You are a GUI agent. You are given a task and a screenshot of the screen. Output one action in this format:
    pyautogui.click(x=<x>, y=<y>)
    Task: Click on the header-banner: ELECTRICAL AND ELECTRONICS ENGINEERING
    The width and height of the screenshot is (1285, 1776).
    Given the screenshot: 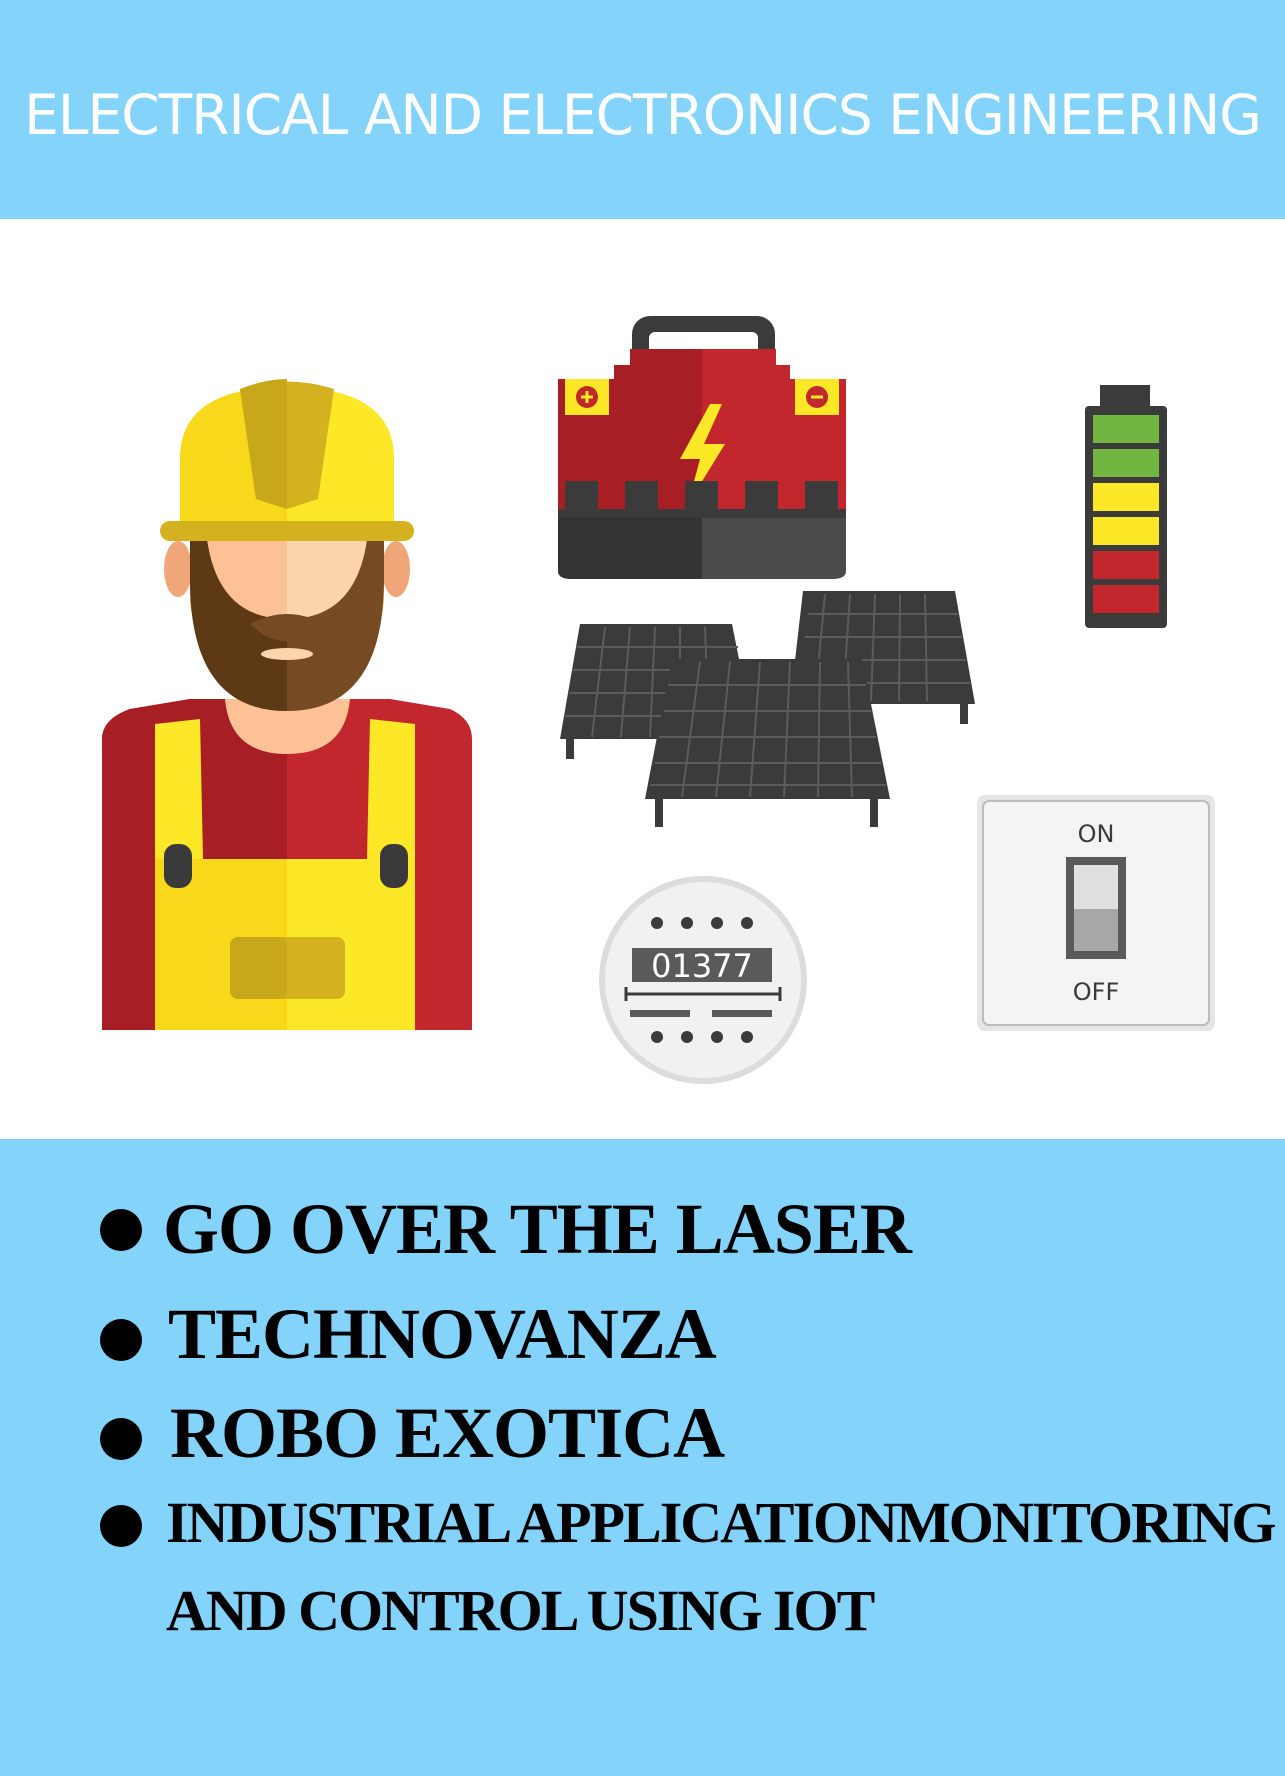 What is the action you would take?
    pyautogui.click(x=642, y=109)
    